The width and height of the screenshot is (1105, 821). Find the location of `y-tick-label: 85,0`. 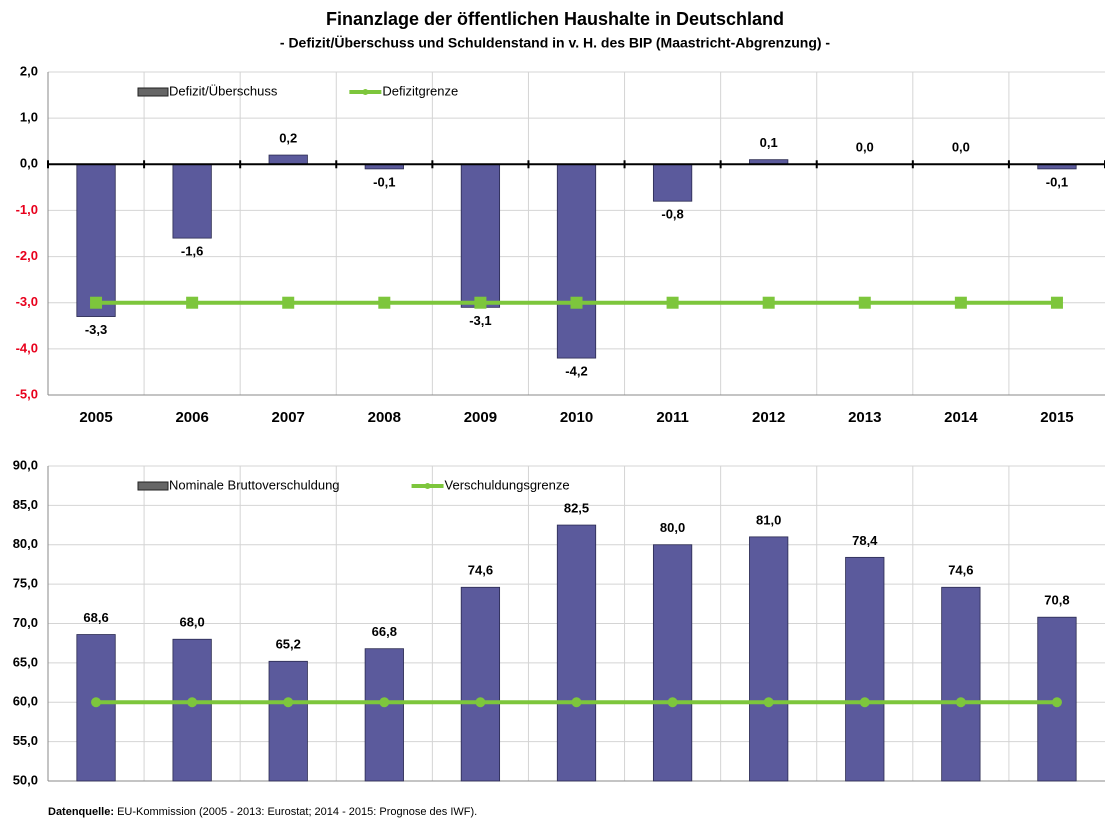

y-tick-label: 85,0 is located at coordinates (25, 504).